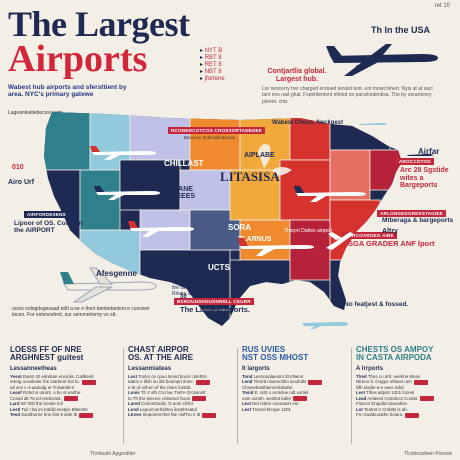  What do you see at coordinates (296, 377) in the screenshot?
I see `pane-row: Tond Lerctonalaeotnr EIUNenit` at bounding box center [296, 377].